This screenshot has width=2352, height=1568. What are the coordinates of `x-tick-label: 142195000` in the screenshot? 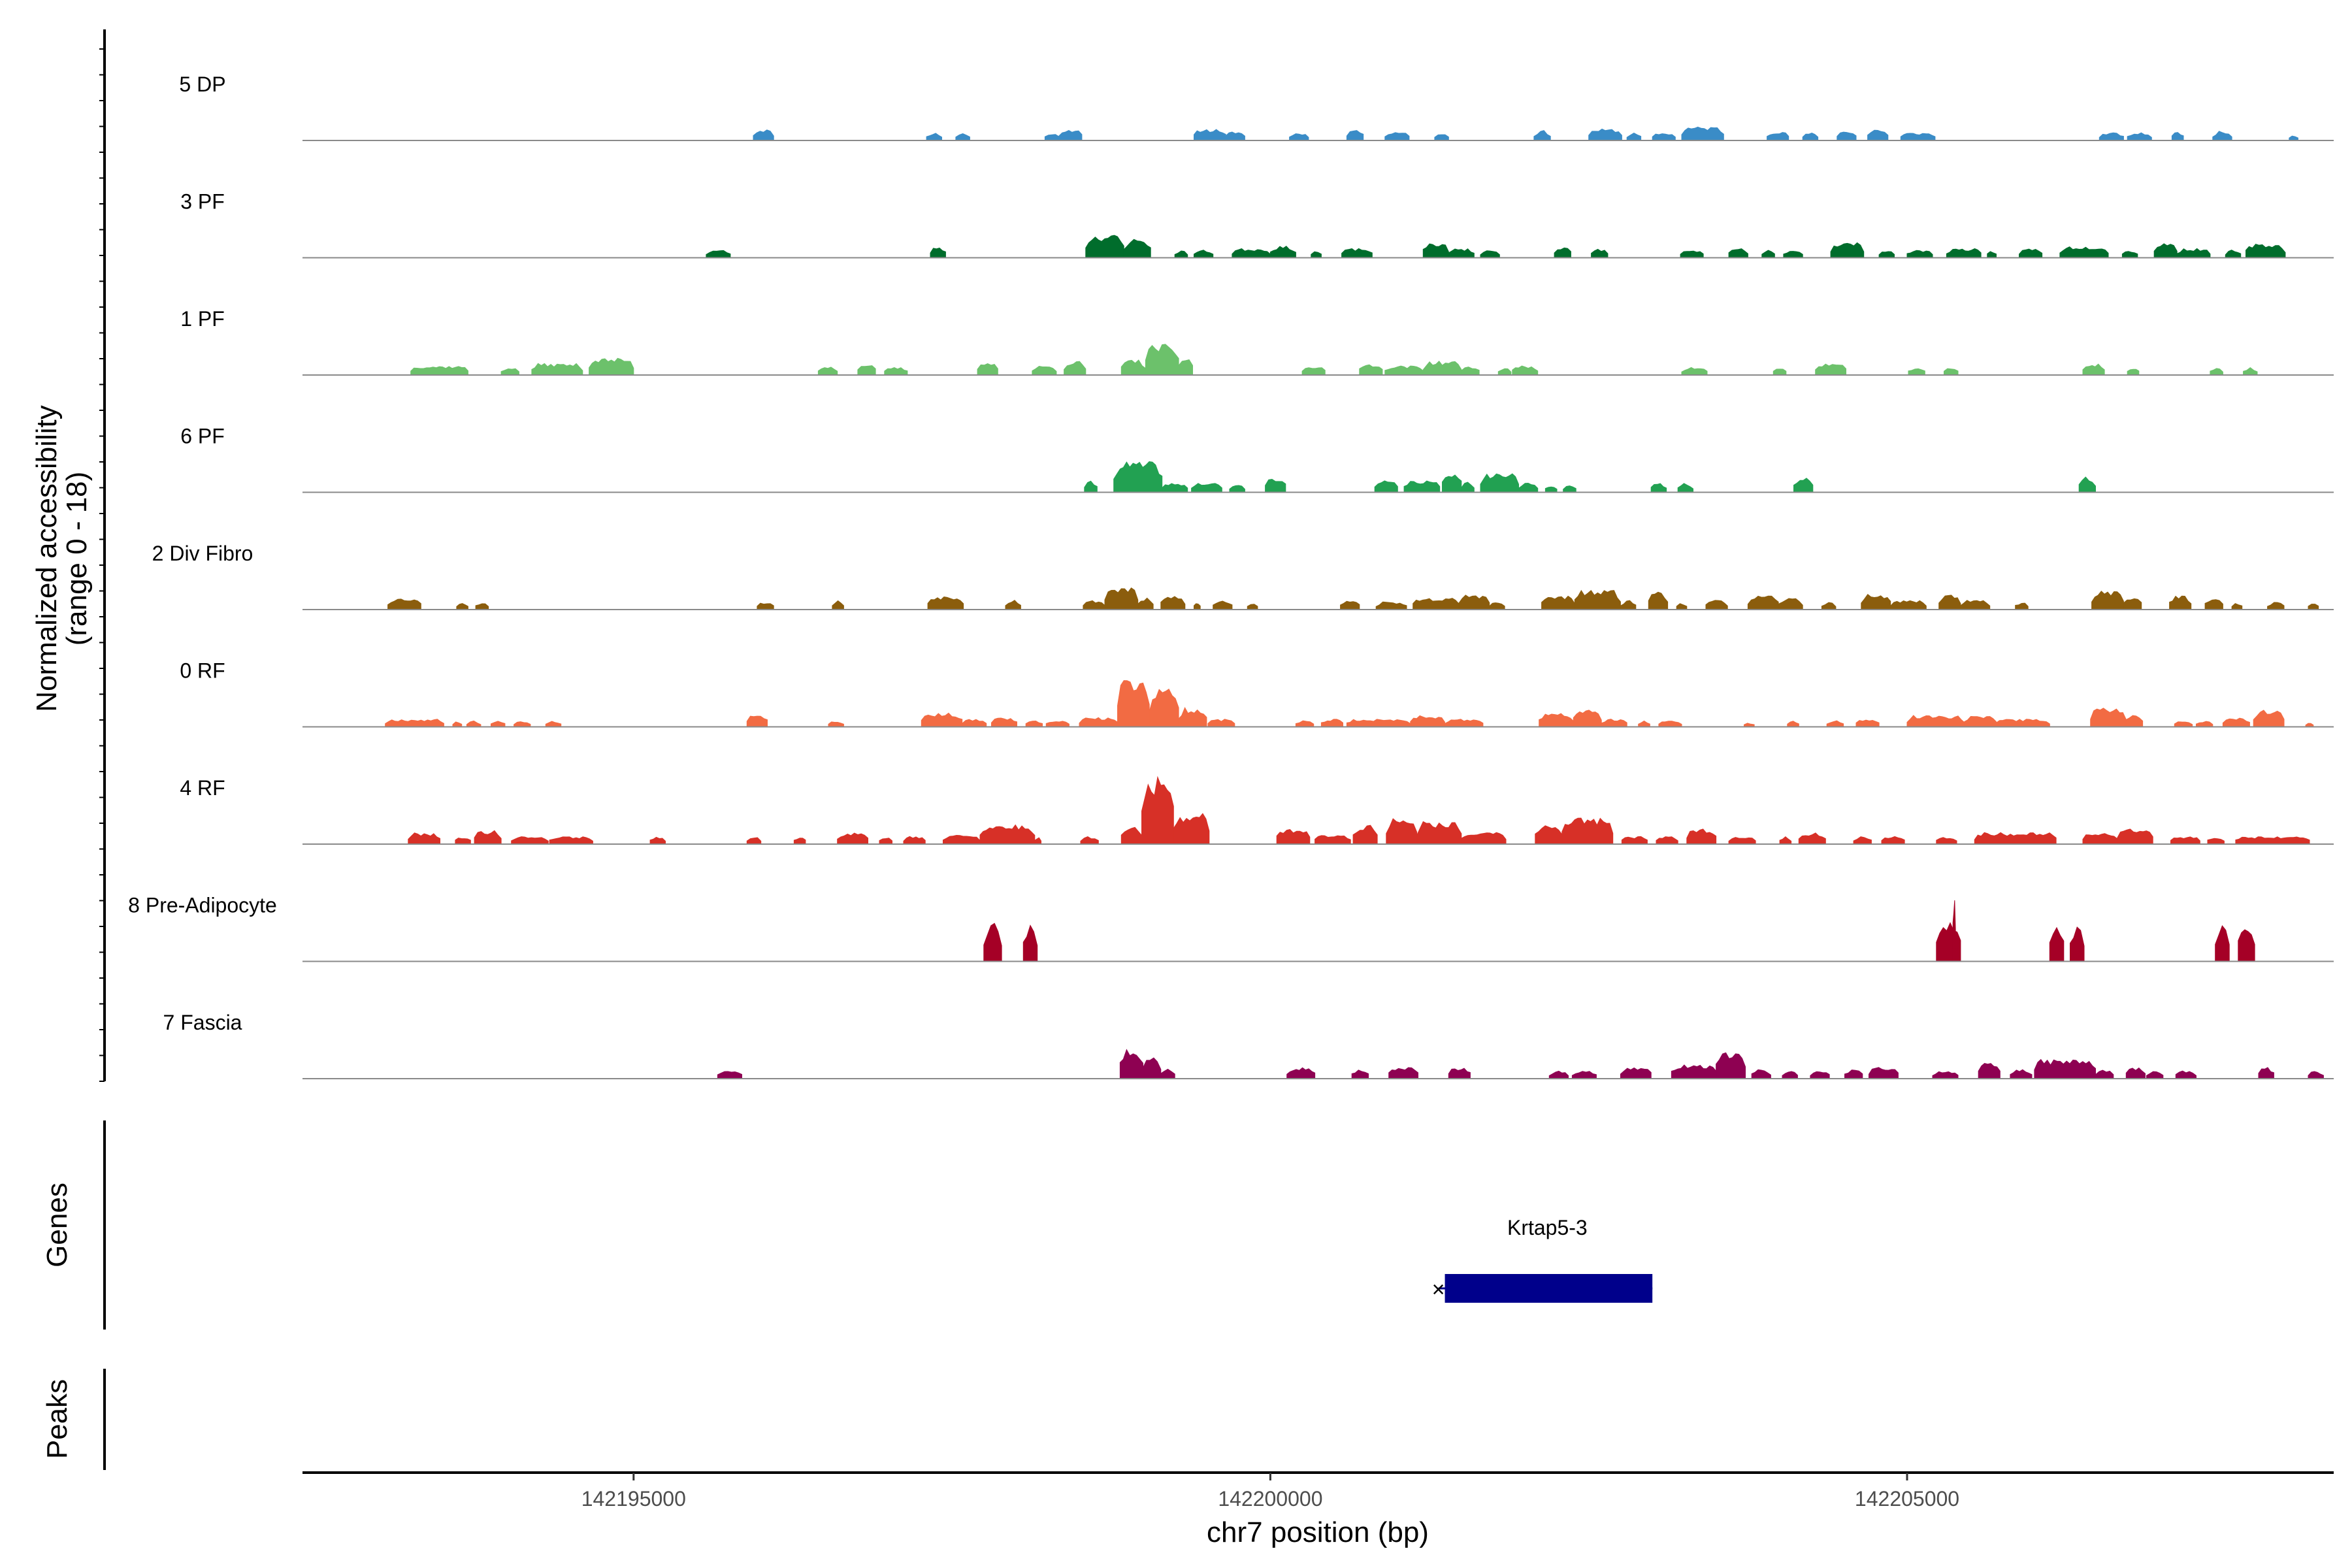 It's located at (633, 1499).